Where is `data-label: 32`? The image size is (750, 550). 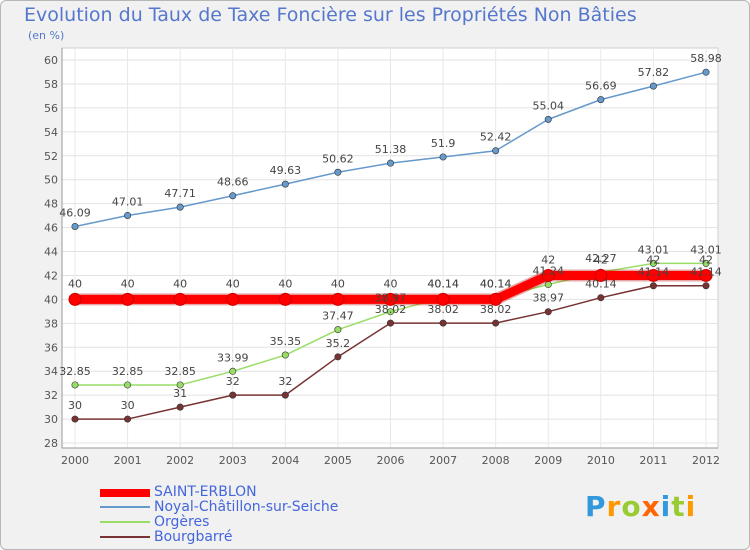 data-label: 32 is located at coordinates (233, 381).